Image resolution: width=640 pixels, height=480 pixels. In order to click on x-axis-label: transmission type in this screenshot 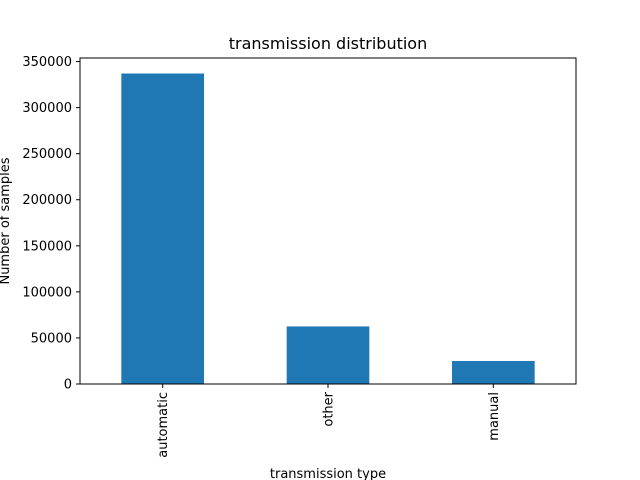, I will do `click(328, 473)`.